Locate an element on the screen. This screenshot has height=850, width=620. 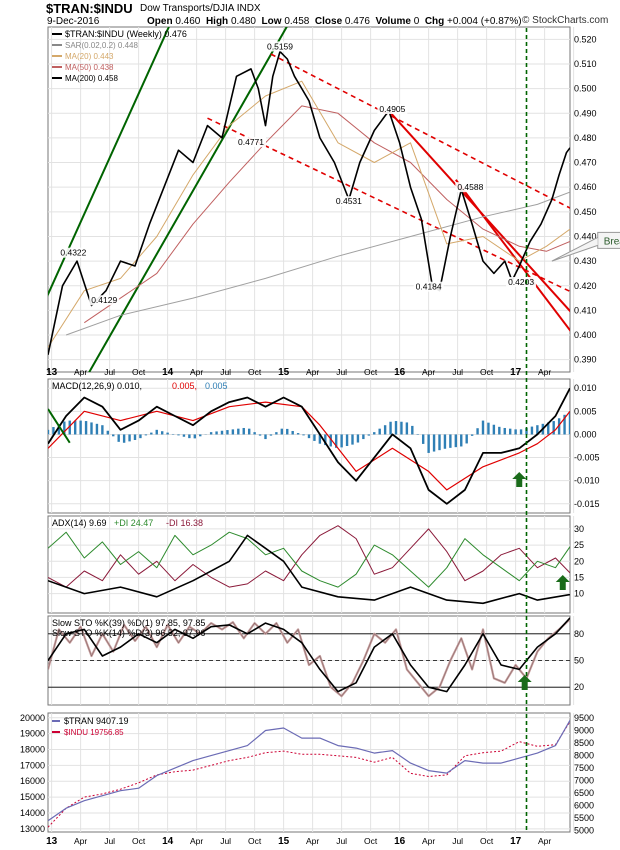
price-annotation: 0.4531 is located at coordinates (349, 201).